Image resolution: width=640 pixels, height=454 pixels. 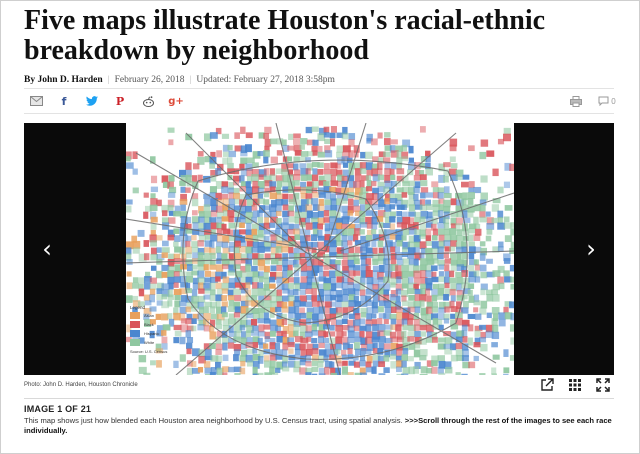 I want to click on comments-button: 0, so click(x=607, y=101).